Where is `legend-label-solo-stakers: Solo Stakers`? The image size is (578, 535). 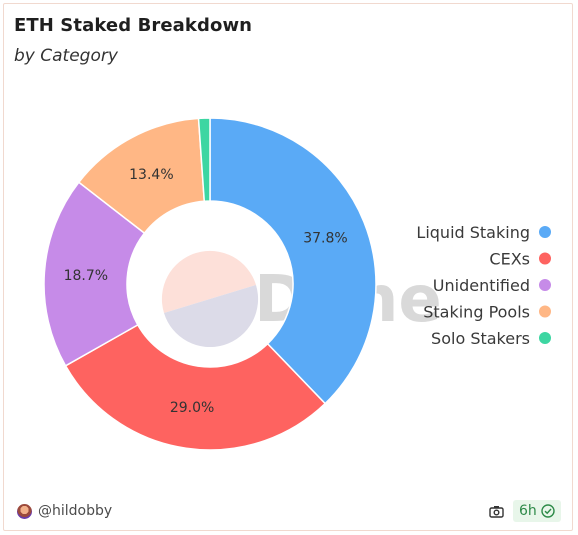 legend-label-solo-stakers: Solo Stakers is located at coordinates (480, 338).